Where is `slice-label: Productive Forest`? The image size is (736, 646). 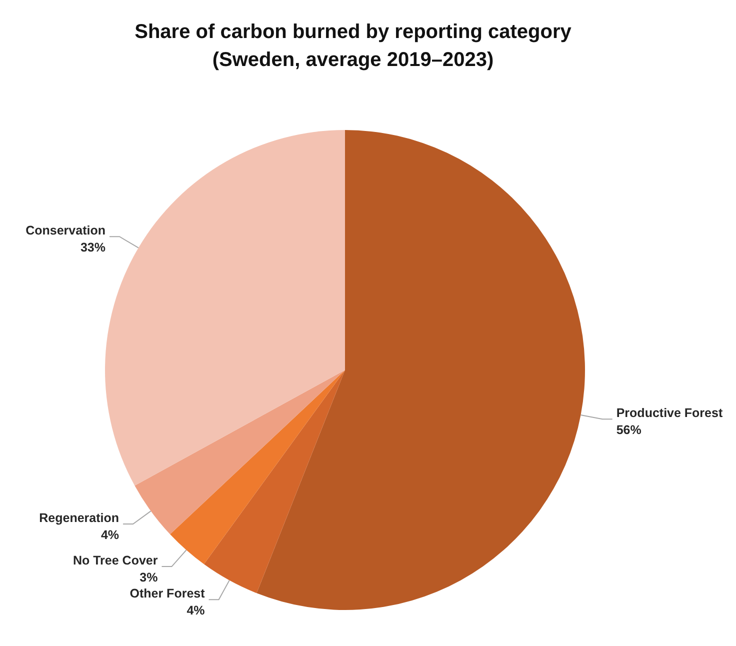
slice-label: Productive Forest is located at coordinates (670, 413).